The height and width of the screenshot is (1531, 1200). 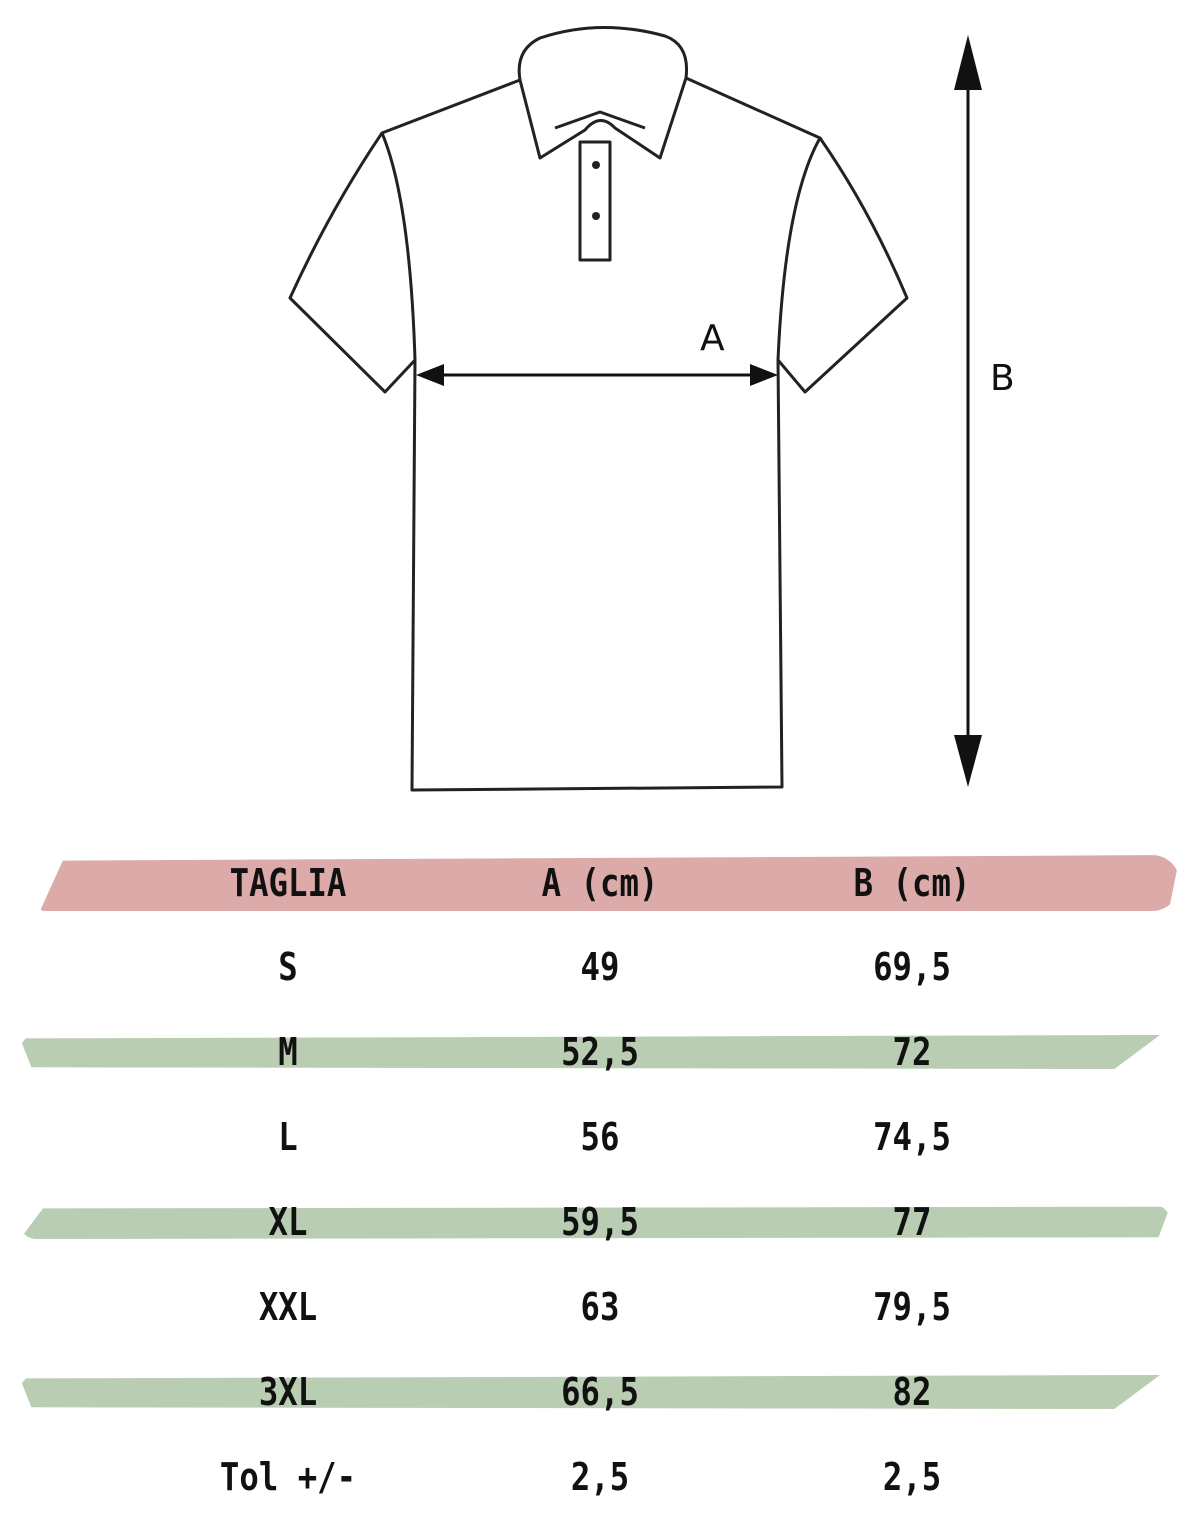 I want to click on table-header: TAGLIA A (cm) B (cm), so click(x=600, y=883).